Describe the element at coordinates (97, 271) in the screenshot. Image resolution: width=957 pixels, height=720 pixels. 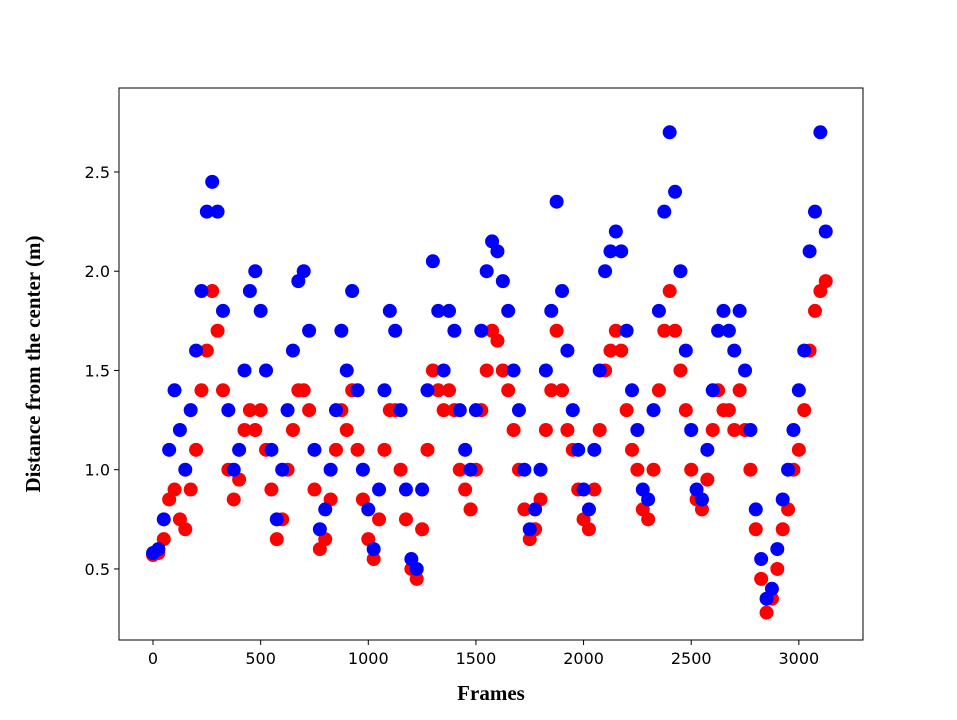
I see `y-tick-label: 2.0` at that location.